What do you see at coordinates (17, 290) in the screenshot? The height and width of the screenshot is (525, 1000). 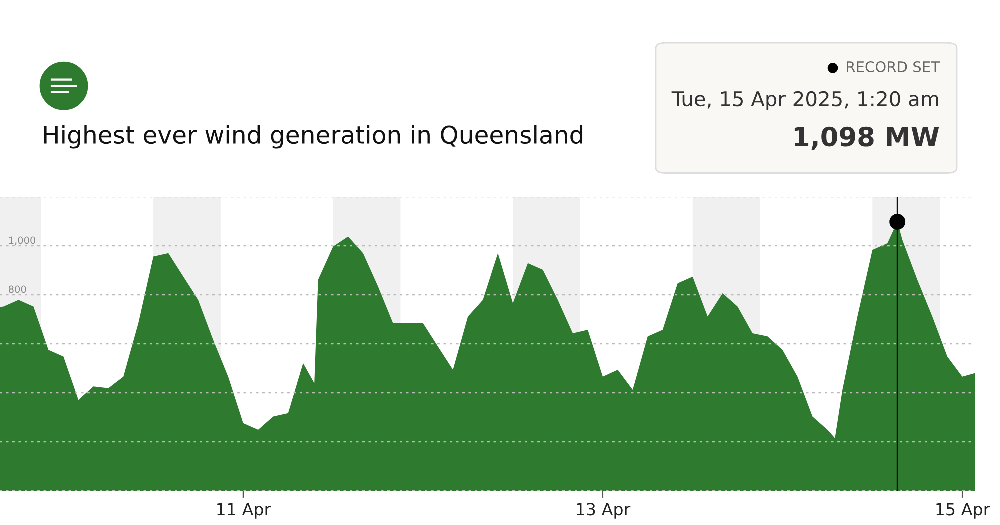 I see `y-tick-label: 800` at bounding box center [17, 290].